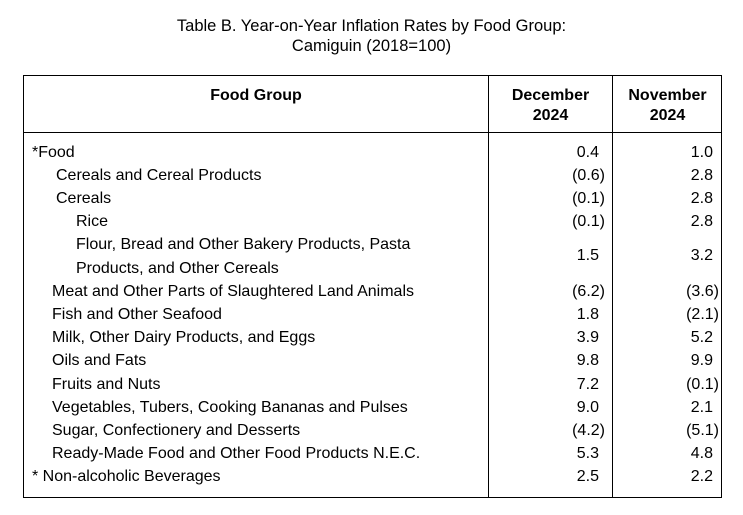  What do you see at coordinates (702, 430) in the screenshot?
I see `november-value: (5.1)` at bounding box center [702, 430].